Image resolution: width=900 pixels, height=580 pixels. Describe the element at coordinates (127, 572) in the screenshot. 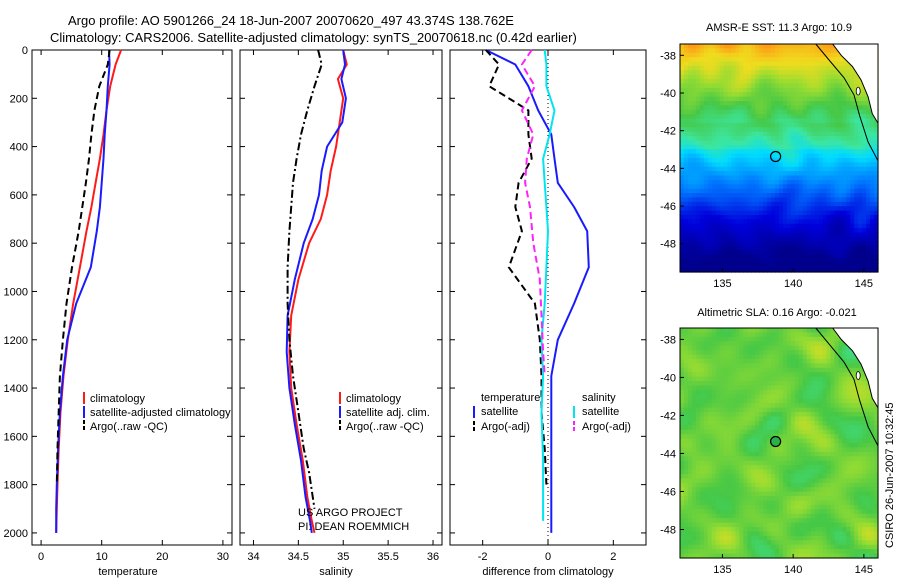

I see `temperature-xlabel: temperature` at that location.